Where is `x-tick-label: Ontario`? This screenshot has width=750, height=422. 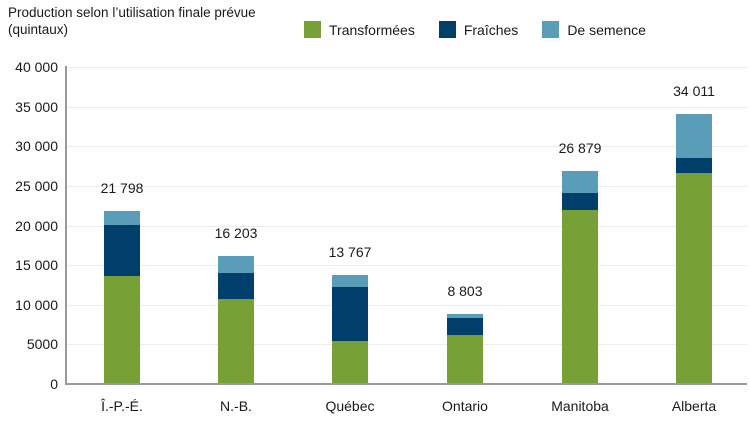
x-tick-label: Ontario is located at coordinates (465, 406).